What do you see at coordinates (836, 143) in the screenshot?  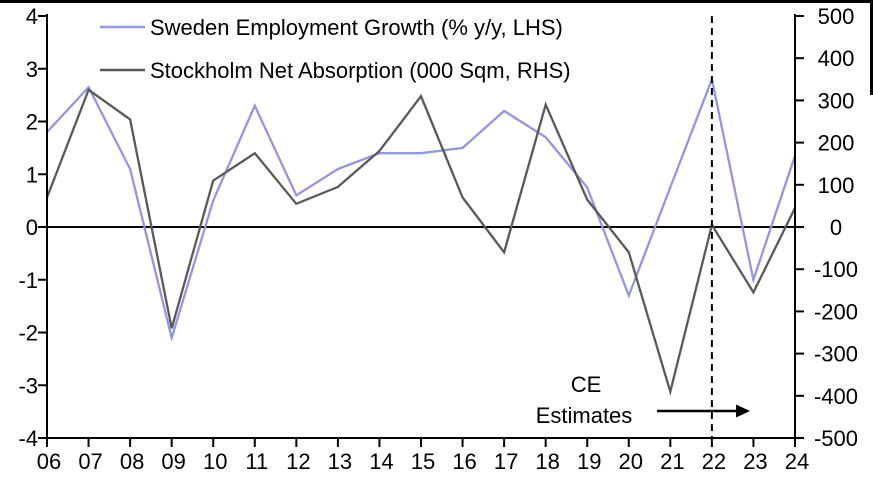 I see `right-axis-tick-label: 200` at bounding box center [836, 143].